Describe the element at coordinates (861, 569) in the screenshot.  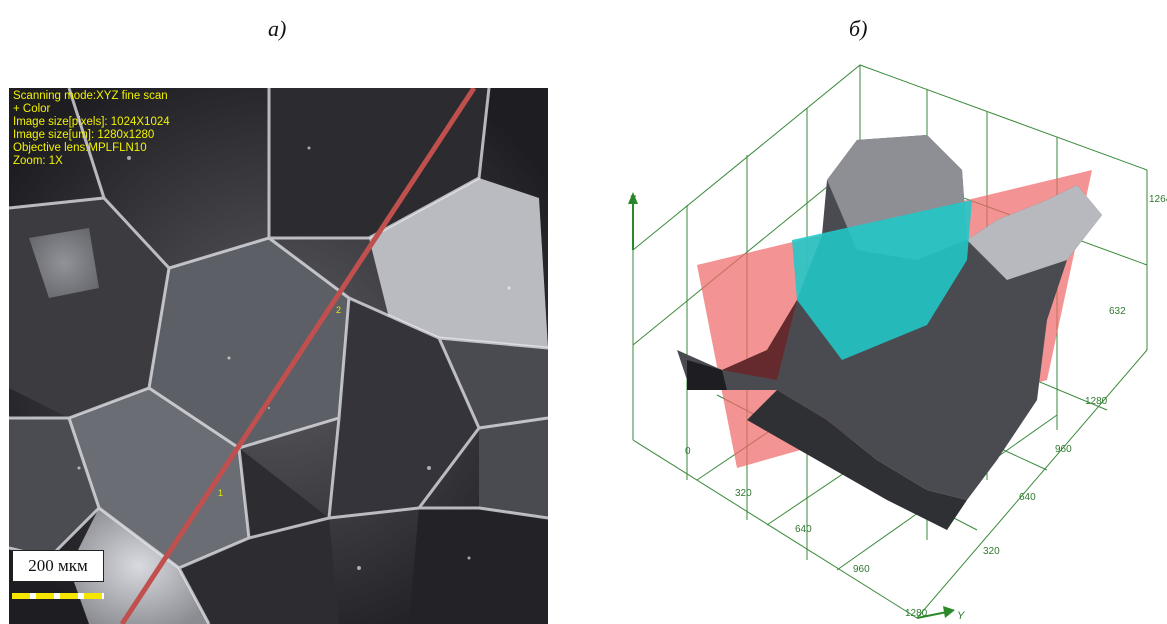
I see `x-tick: 960` at that location.